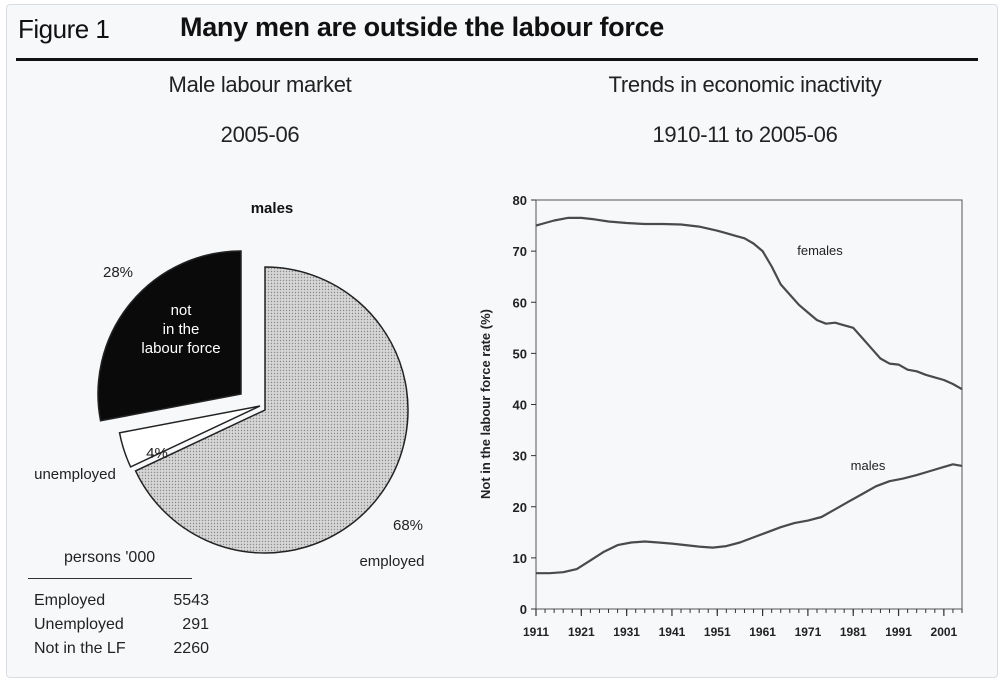  I want to click on table-cell-value: 291, so click(195, 624).